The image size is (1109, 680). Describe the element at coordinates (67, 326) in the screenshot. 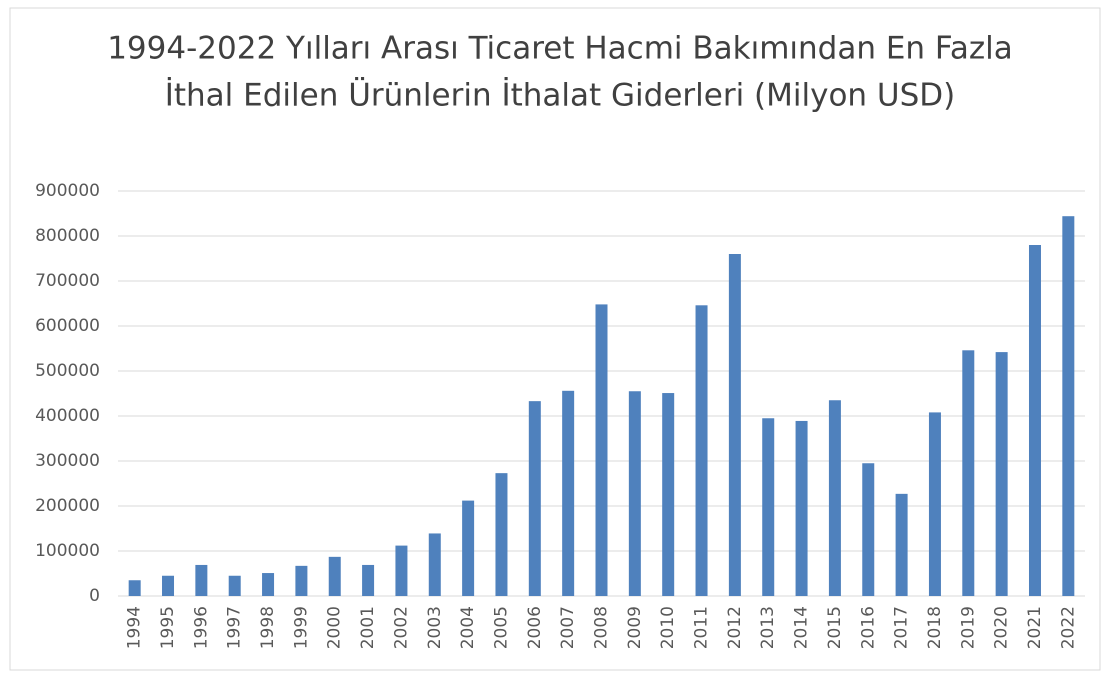

I see `y-tick-label: 600000` at that location.